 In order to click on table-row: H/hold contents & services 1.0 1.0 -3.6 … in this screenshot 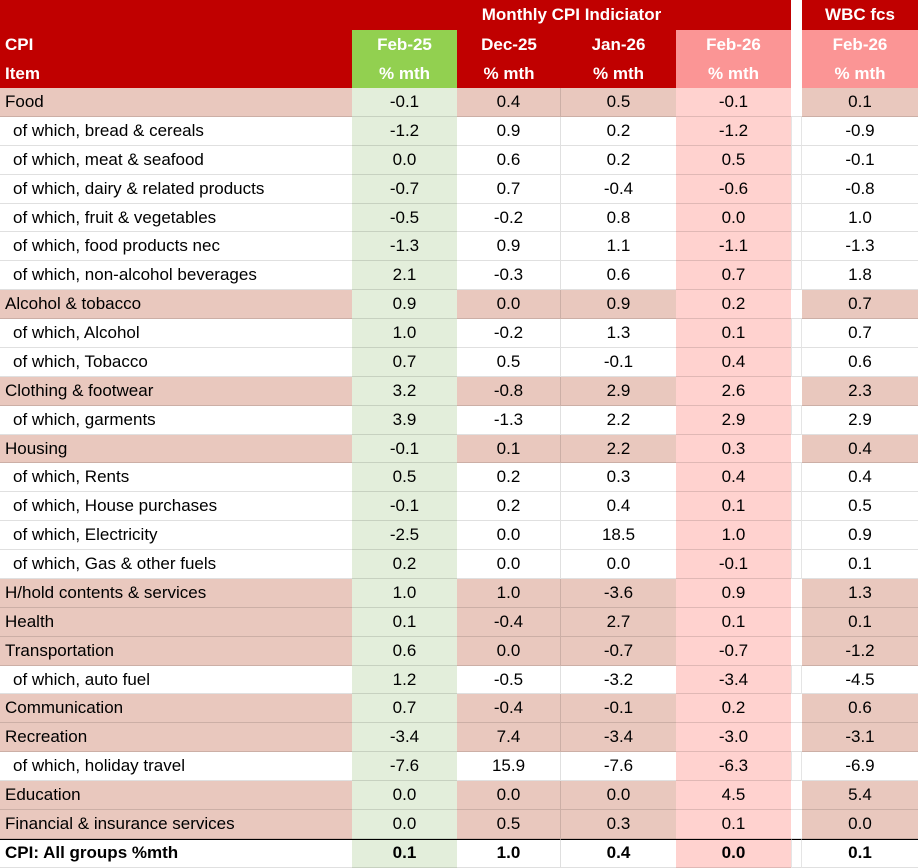, I will do `click(459, 593)`.